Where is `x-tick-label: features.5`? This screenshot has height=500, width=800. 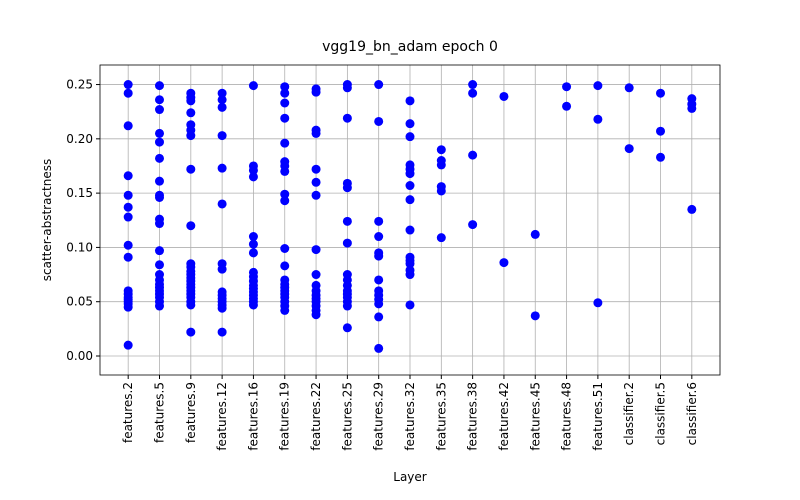
x-tick-label: features.5 is located at coordinates (159, 412).